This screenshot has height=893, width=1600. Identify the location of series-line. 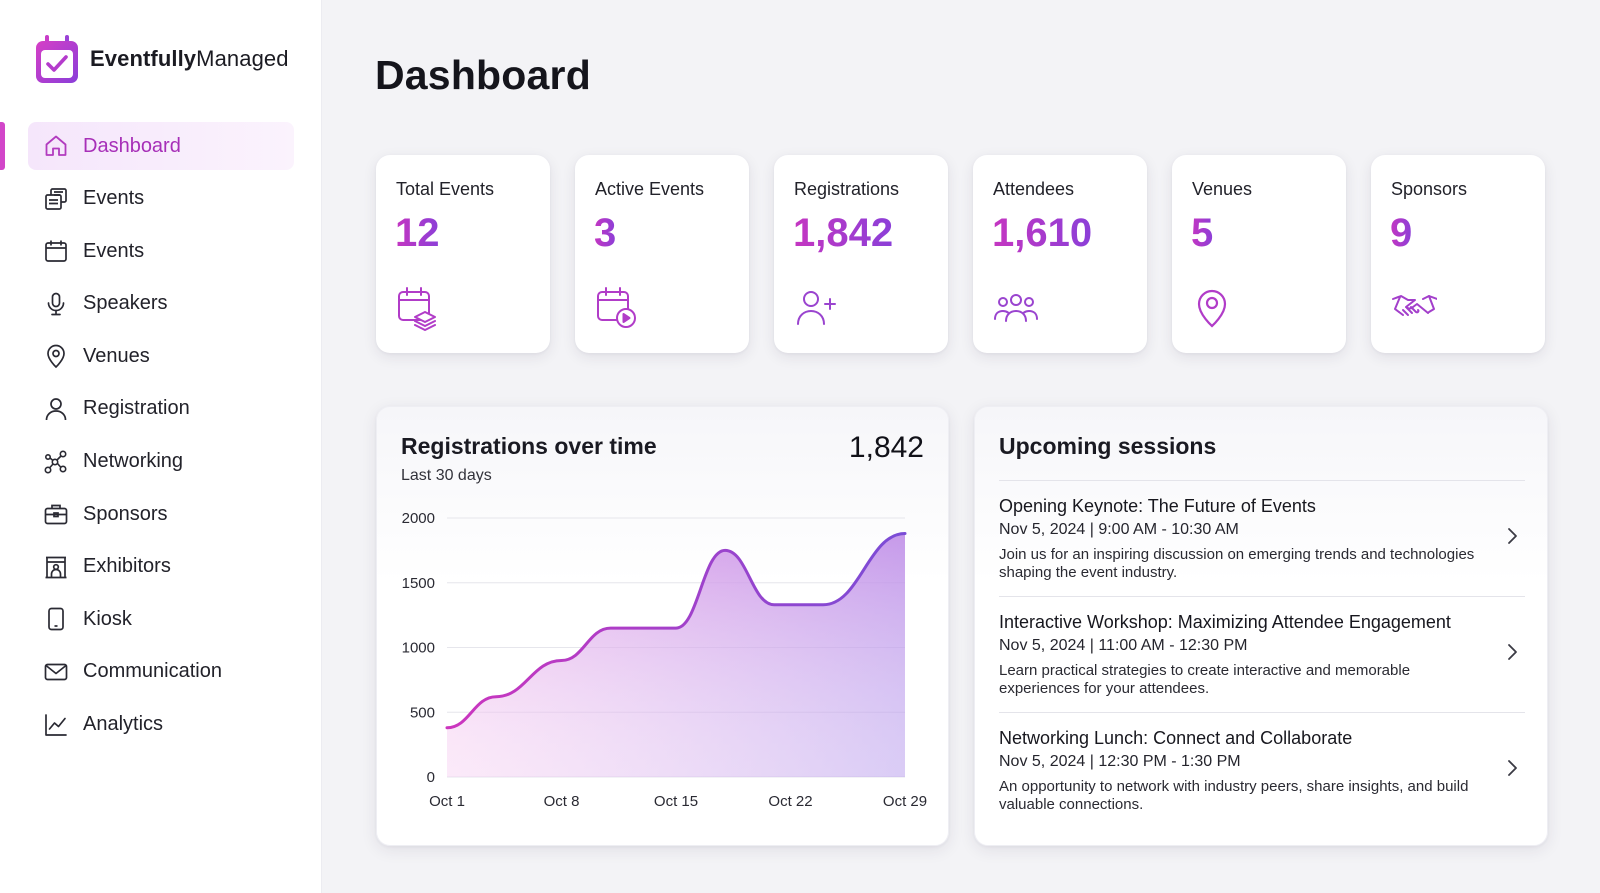
(676, 631).